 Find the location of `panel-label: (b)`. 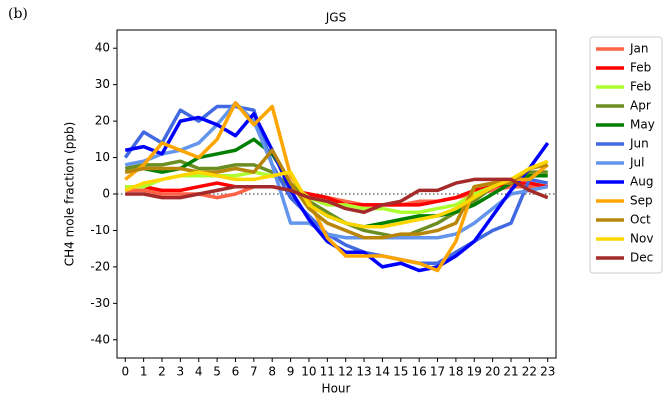

panel-label: (b) is located at coordinates (18, 14).